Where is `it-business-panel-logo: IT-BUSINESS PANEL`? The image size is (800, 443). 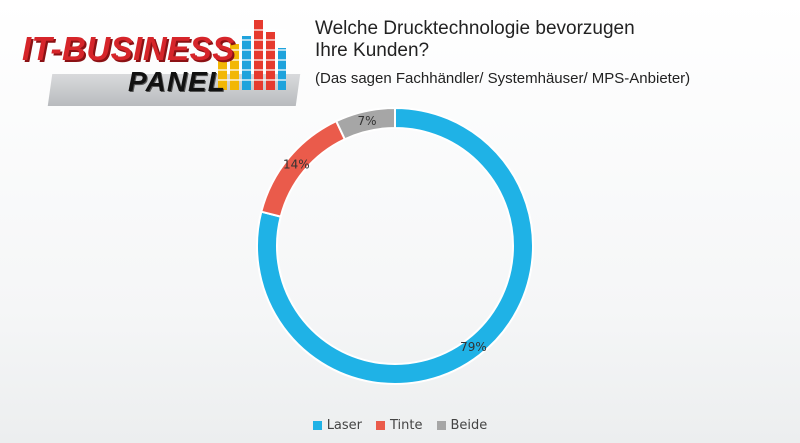
it-business-panel-logo: IT-BUSINESS PANEL is located at coordinates (150, 55).